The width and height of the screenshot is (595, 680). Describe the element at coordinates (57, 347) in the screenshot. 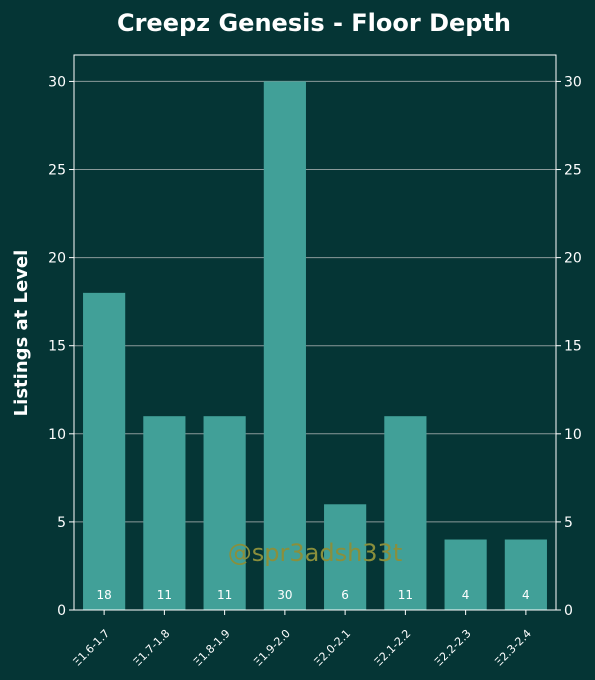

I see `y-tick-label: 15` at that location.